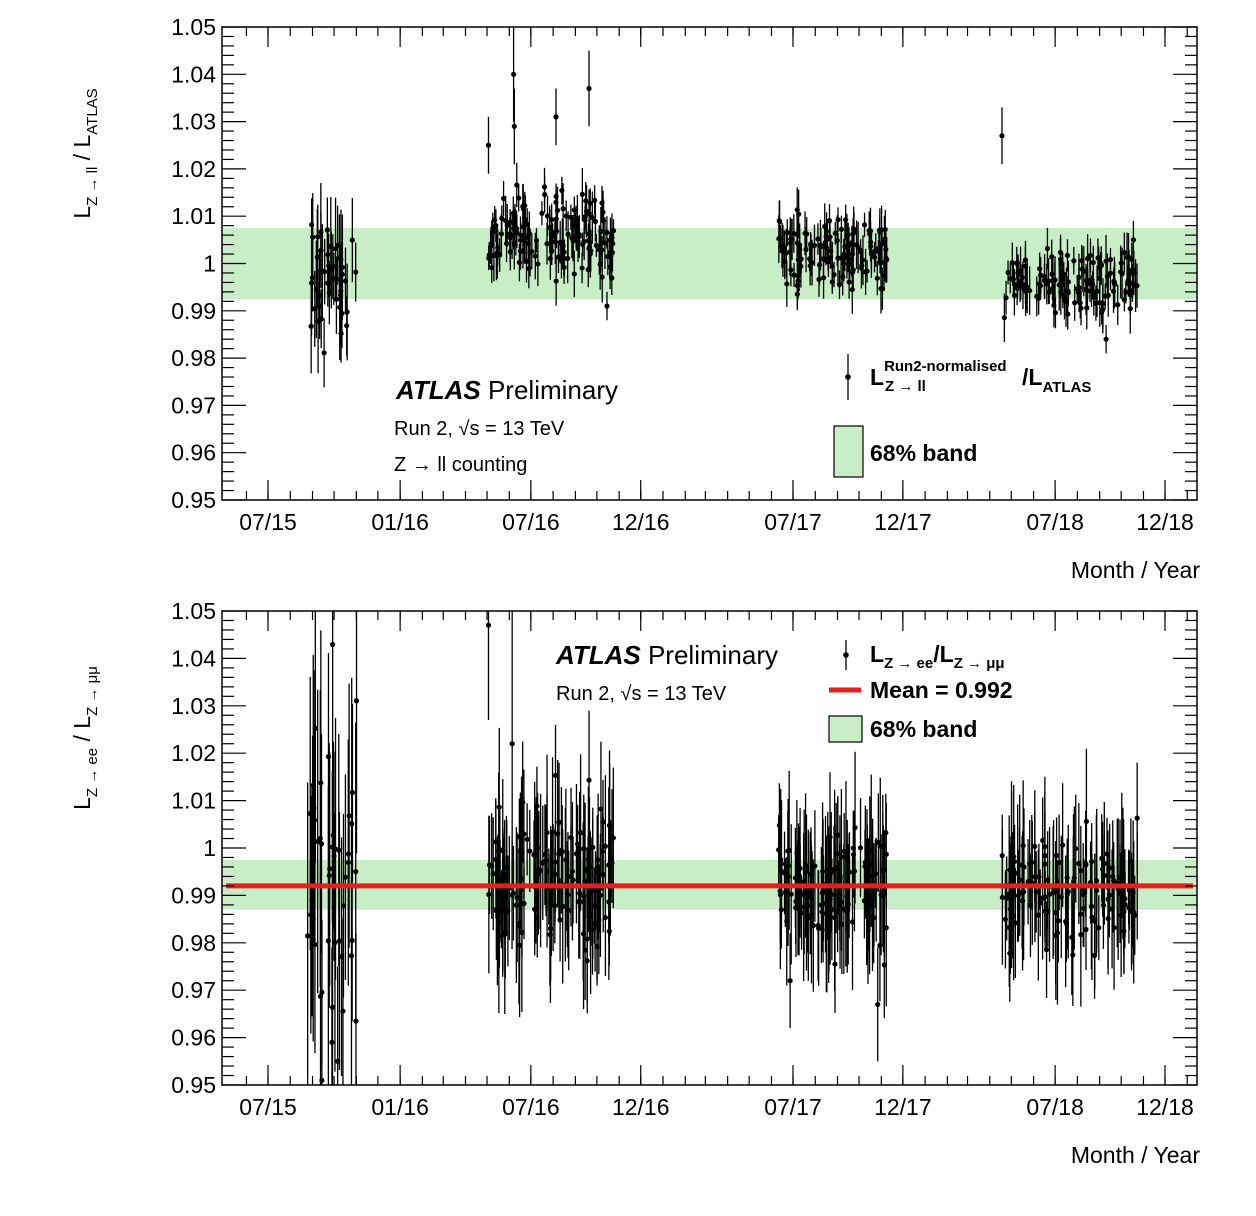 This screenshot has height=1216, width=1256. I want to click on y-tick-label: 1.02, so click(193, 169).